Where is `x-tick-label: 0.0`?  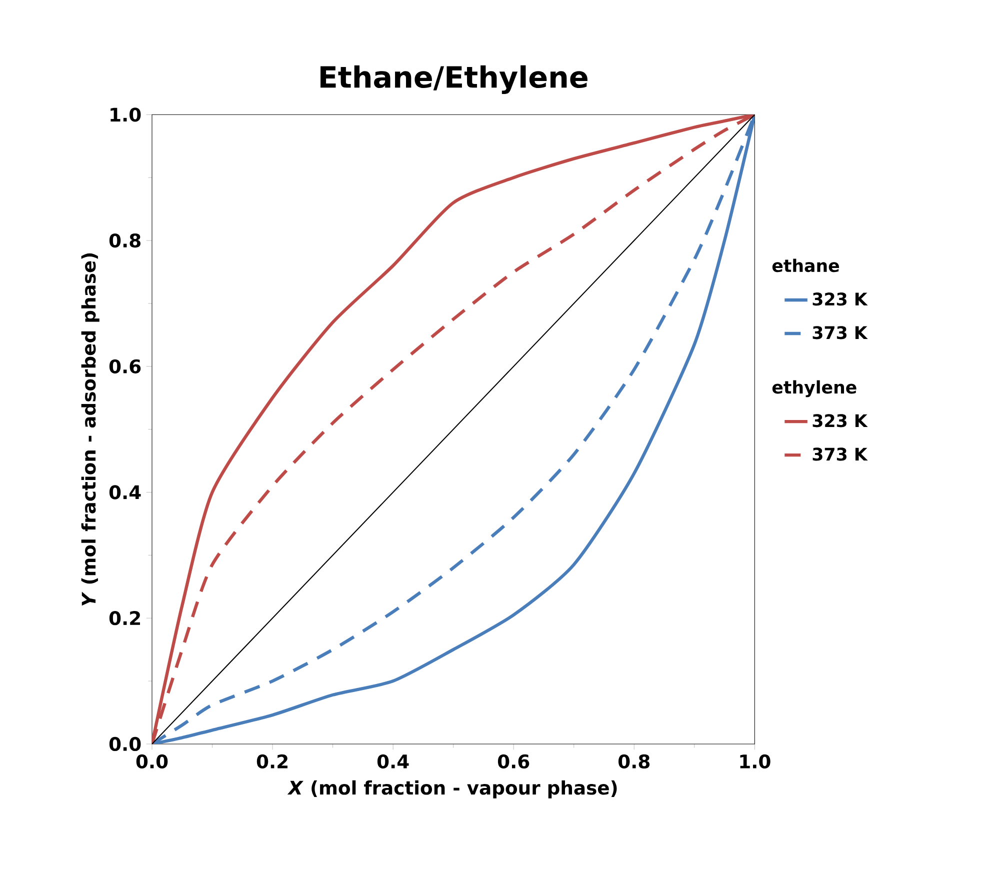 x-tick-label: 0.0 is located at coordinates (152, 761).